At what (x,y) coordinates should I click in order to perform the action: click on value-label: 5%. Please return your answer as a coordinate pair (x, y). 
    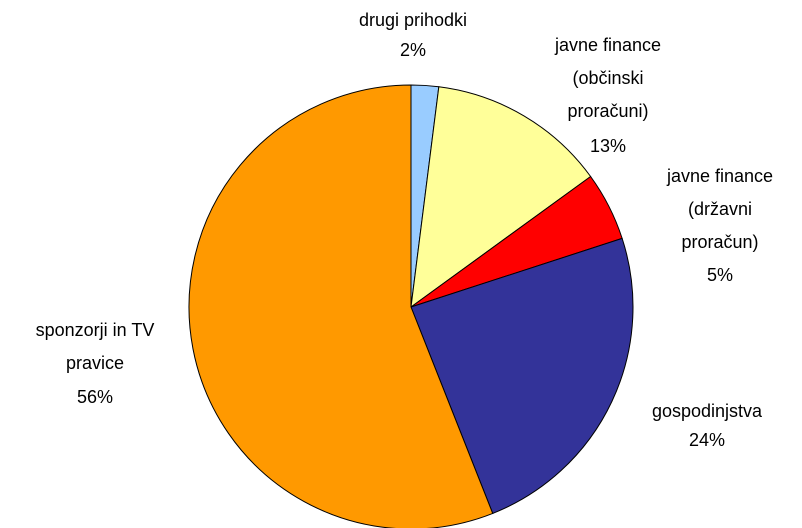
    Looking at the image, I should click on (719, 274).